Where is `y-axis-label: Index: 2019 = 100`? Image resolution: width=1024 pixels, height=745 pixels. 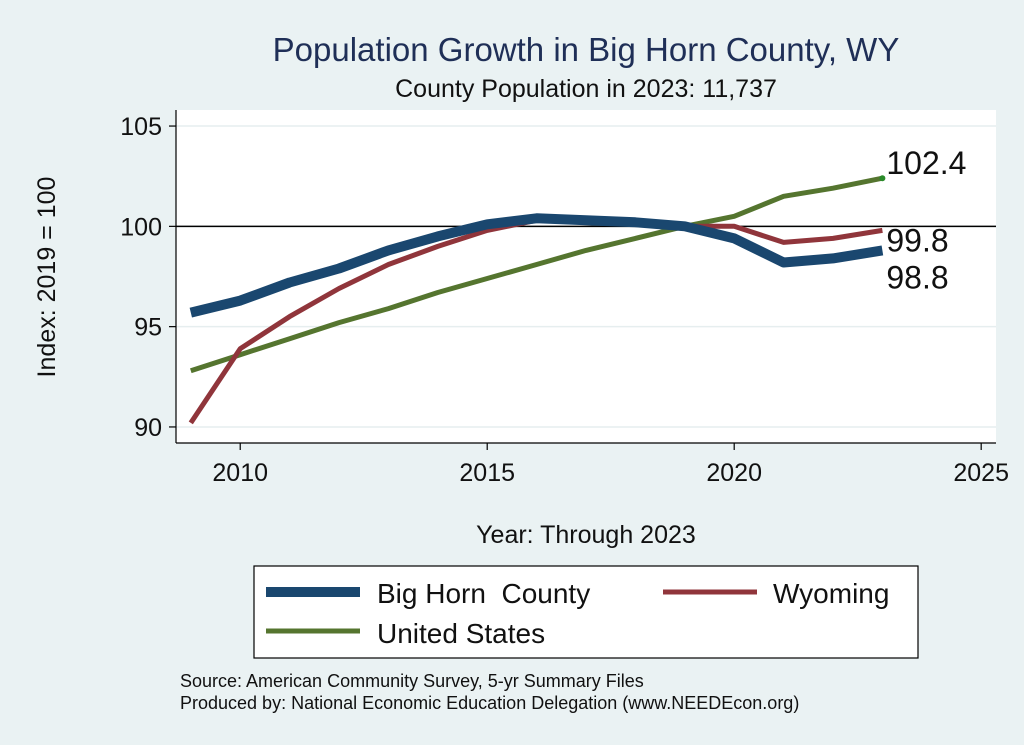 y-axis-label: Index: 2019 = 100 is located at coordinates (47, 277).